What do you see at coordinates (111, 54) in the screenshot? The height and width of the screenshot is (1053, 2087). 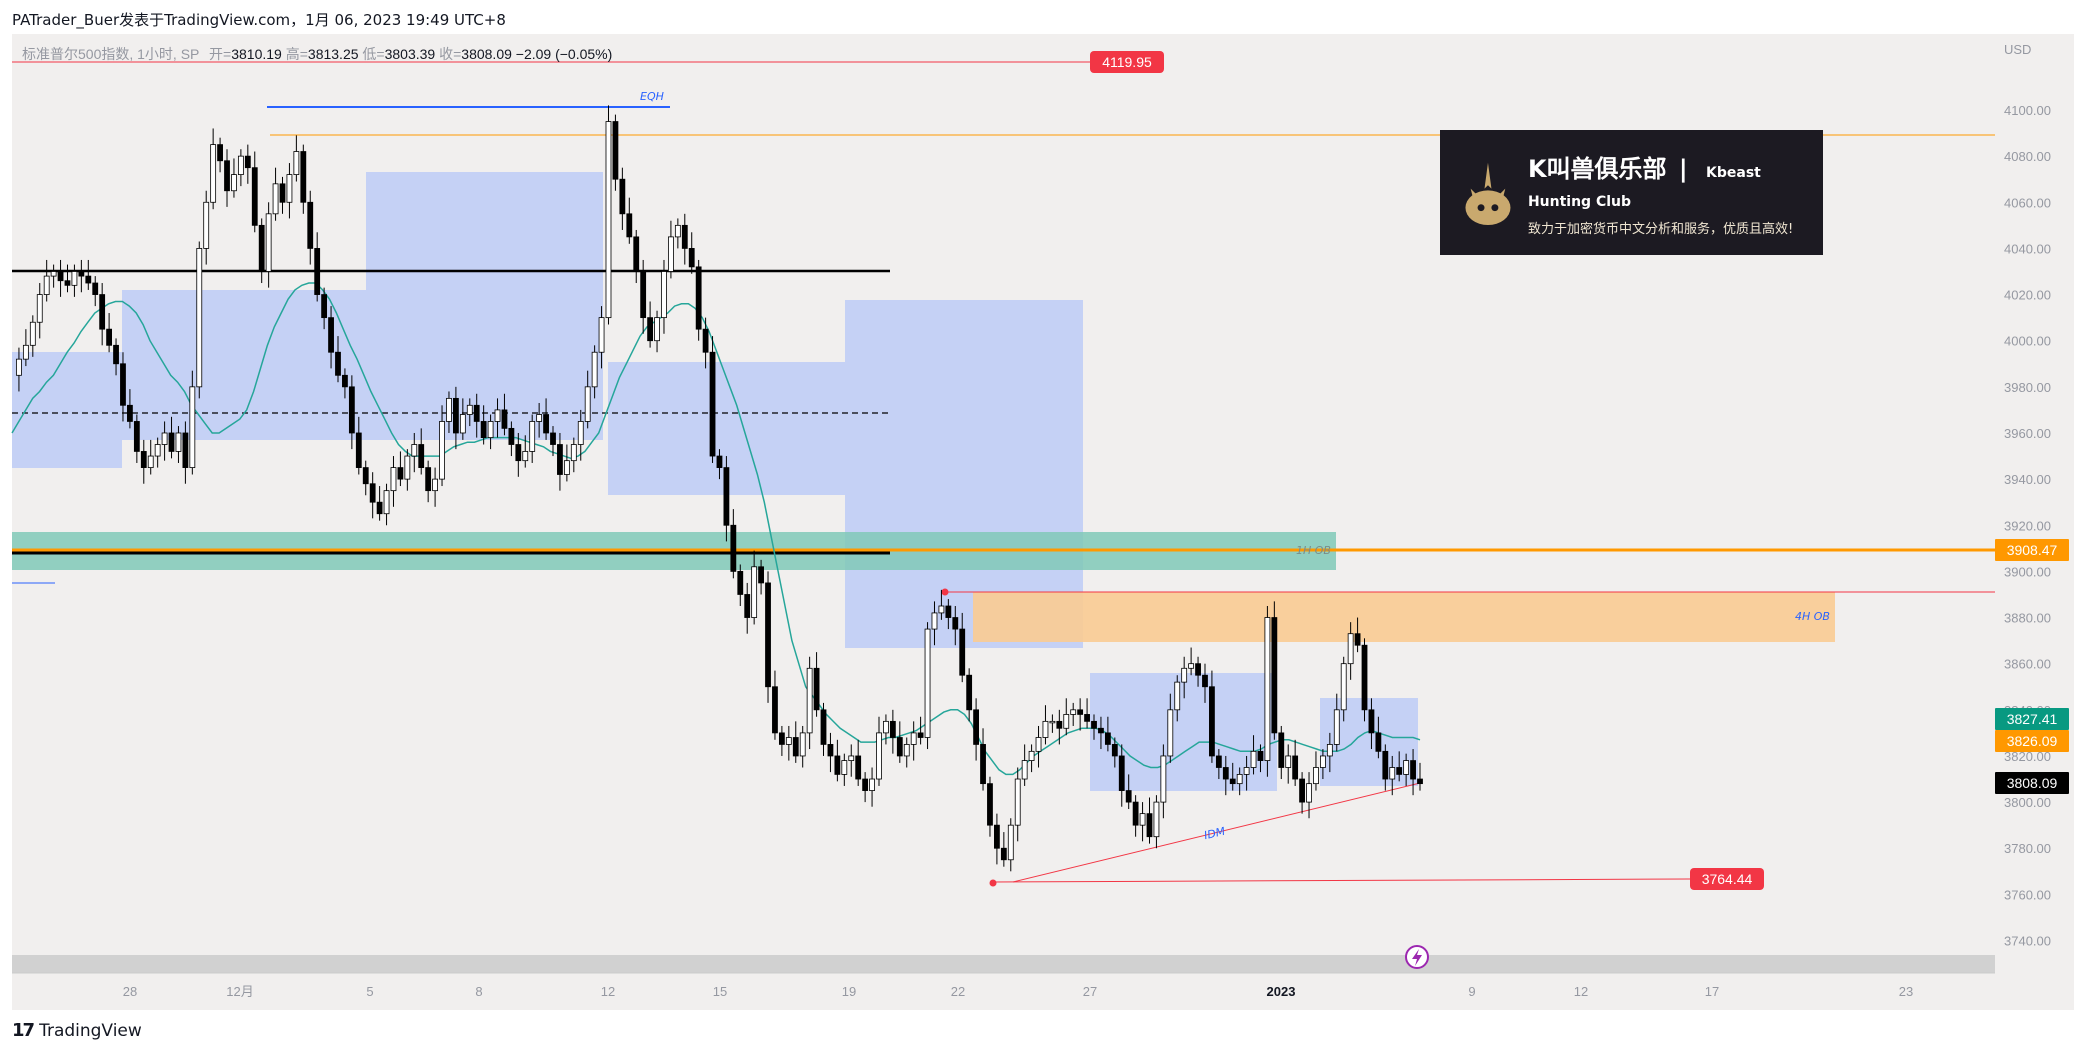 I see `symbol-label: 标准普尔500指数, 1小时, SP` at bounding box center [111, 54].